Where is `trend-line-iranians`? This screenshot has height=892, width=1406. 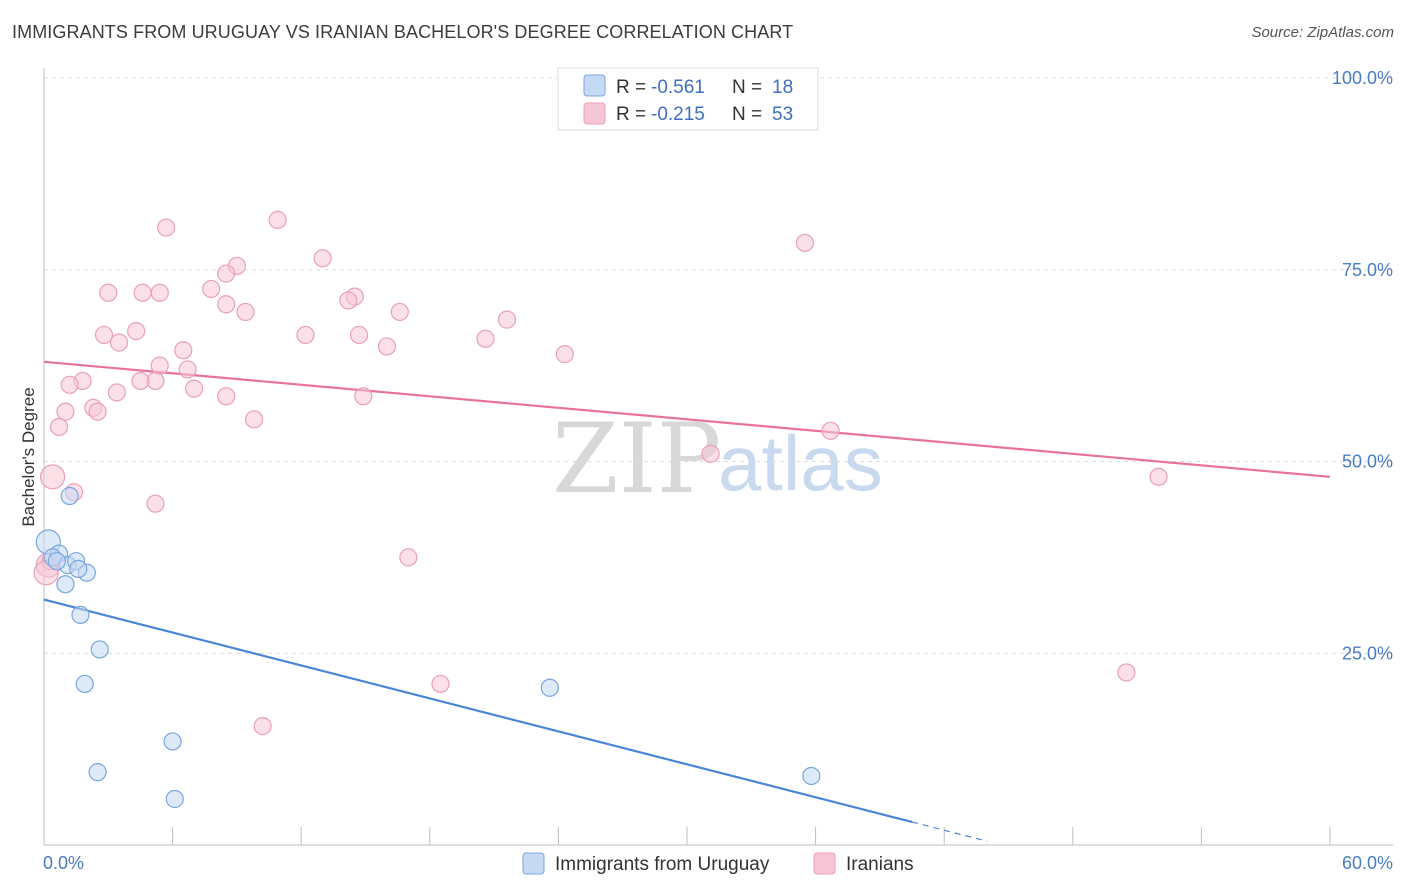
trend-line-iranians is located at coordinates (687, 419).